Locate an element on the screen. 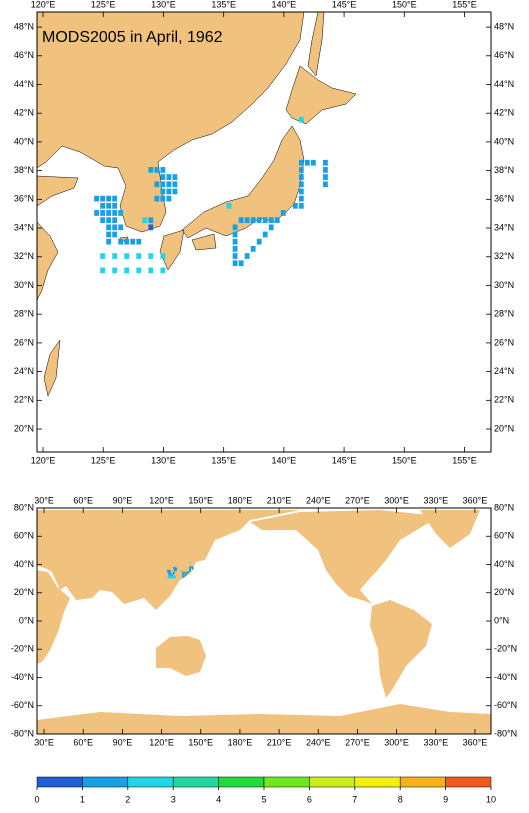 The height and width of the screenshot is (813, 529). colorbar-label: 3 is located at coordinates (173, 799).